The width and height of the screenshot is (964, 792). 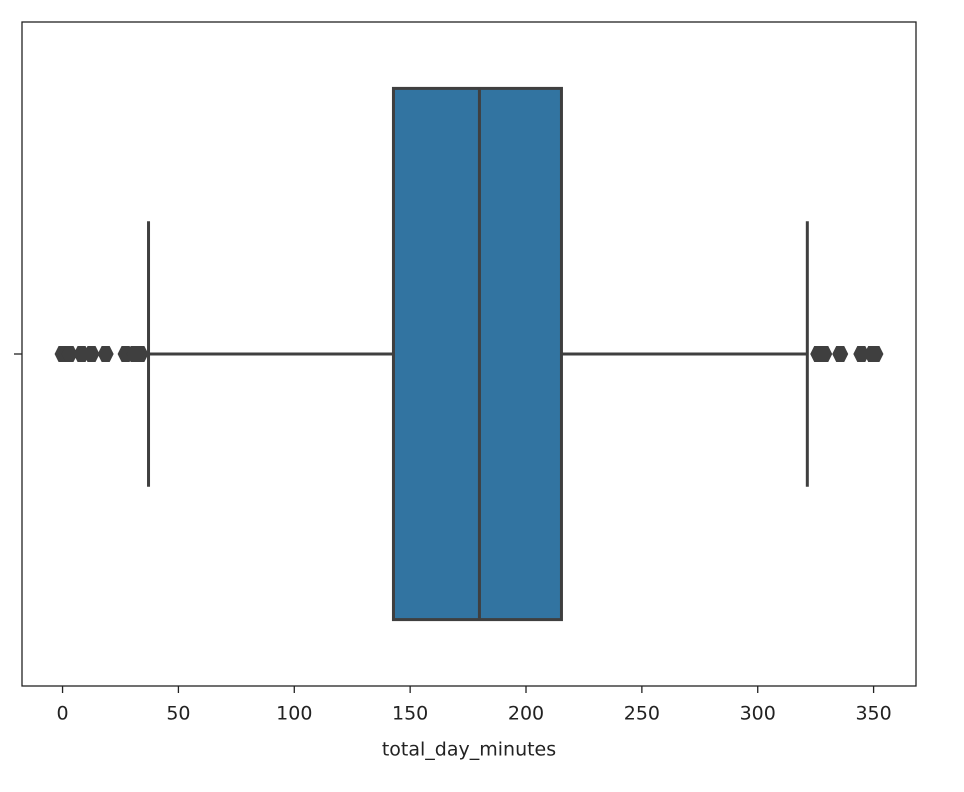 What do you see at coordinates (758, 714) in the screenshot?
I see `x-tick-label: 300` at bounding box center [758, 714].